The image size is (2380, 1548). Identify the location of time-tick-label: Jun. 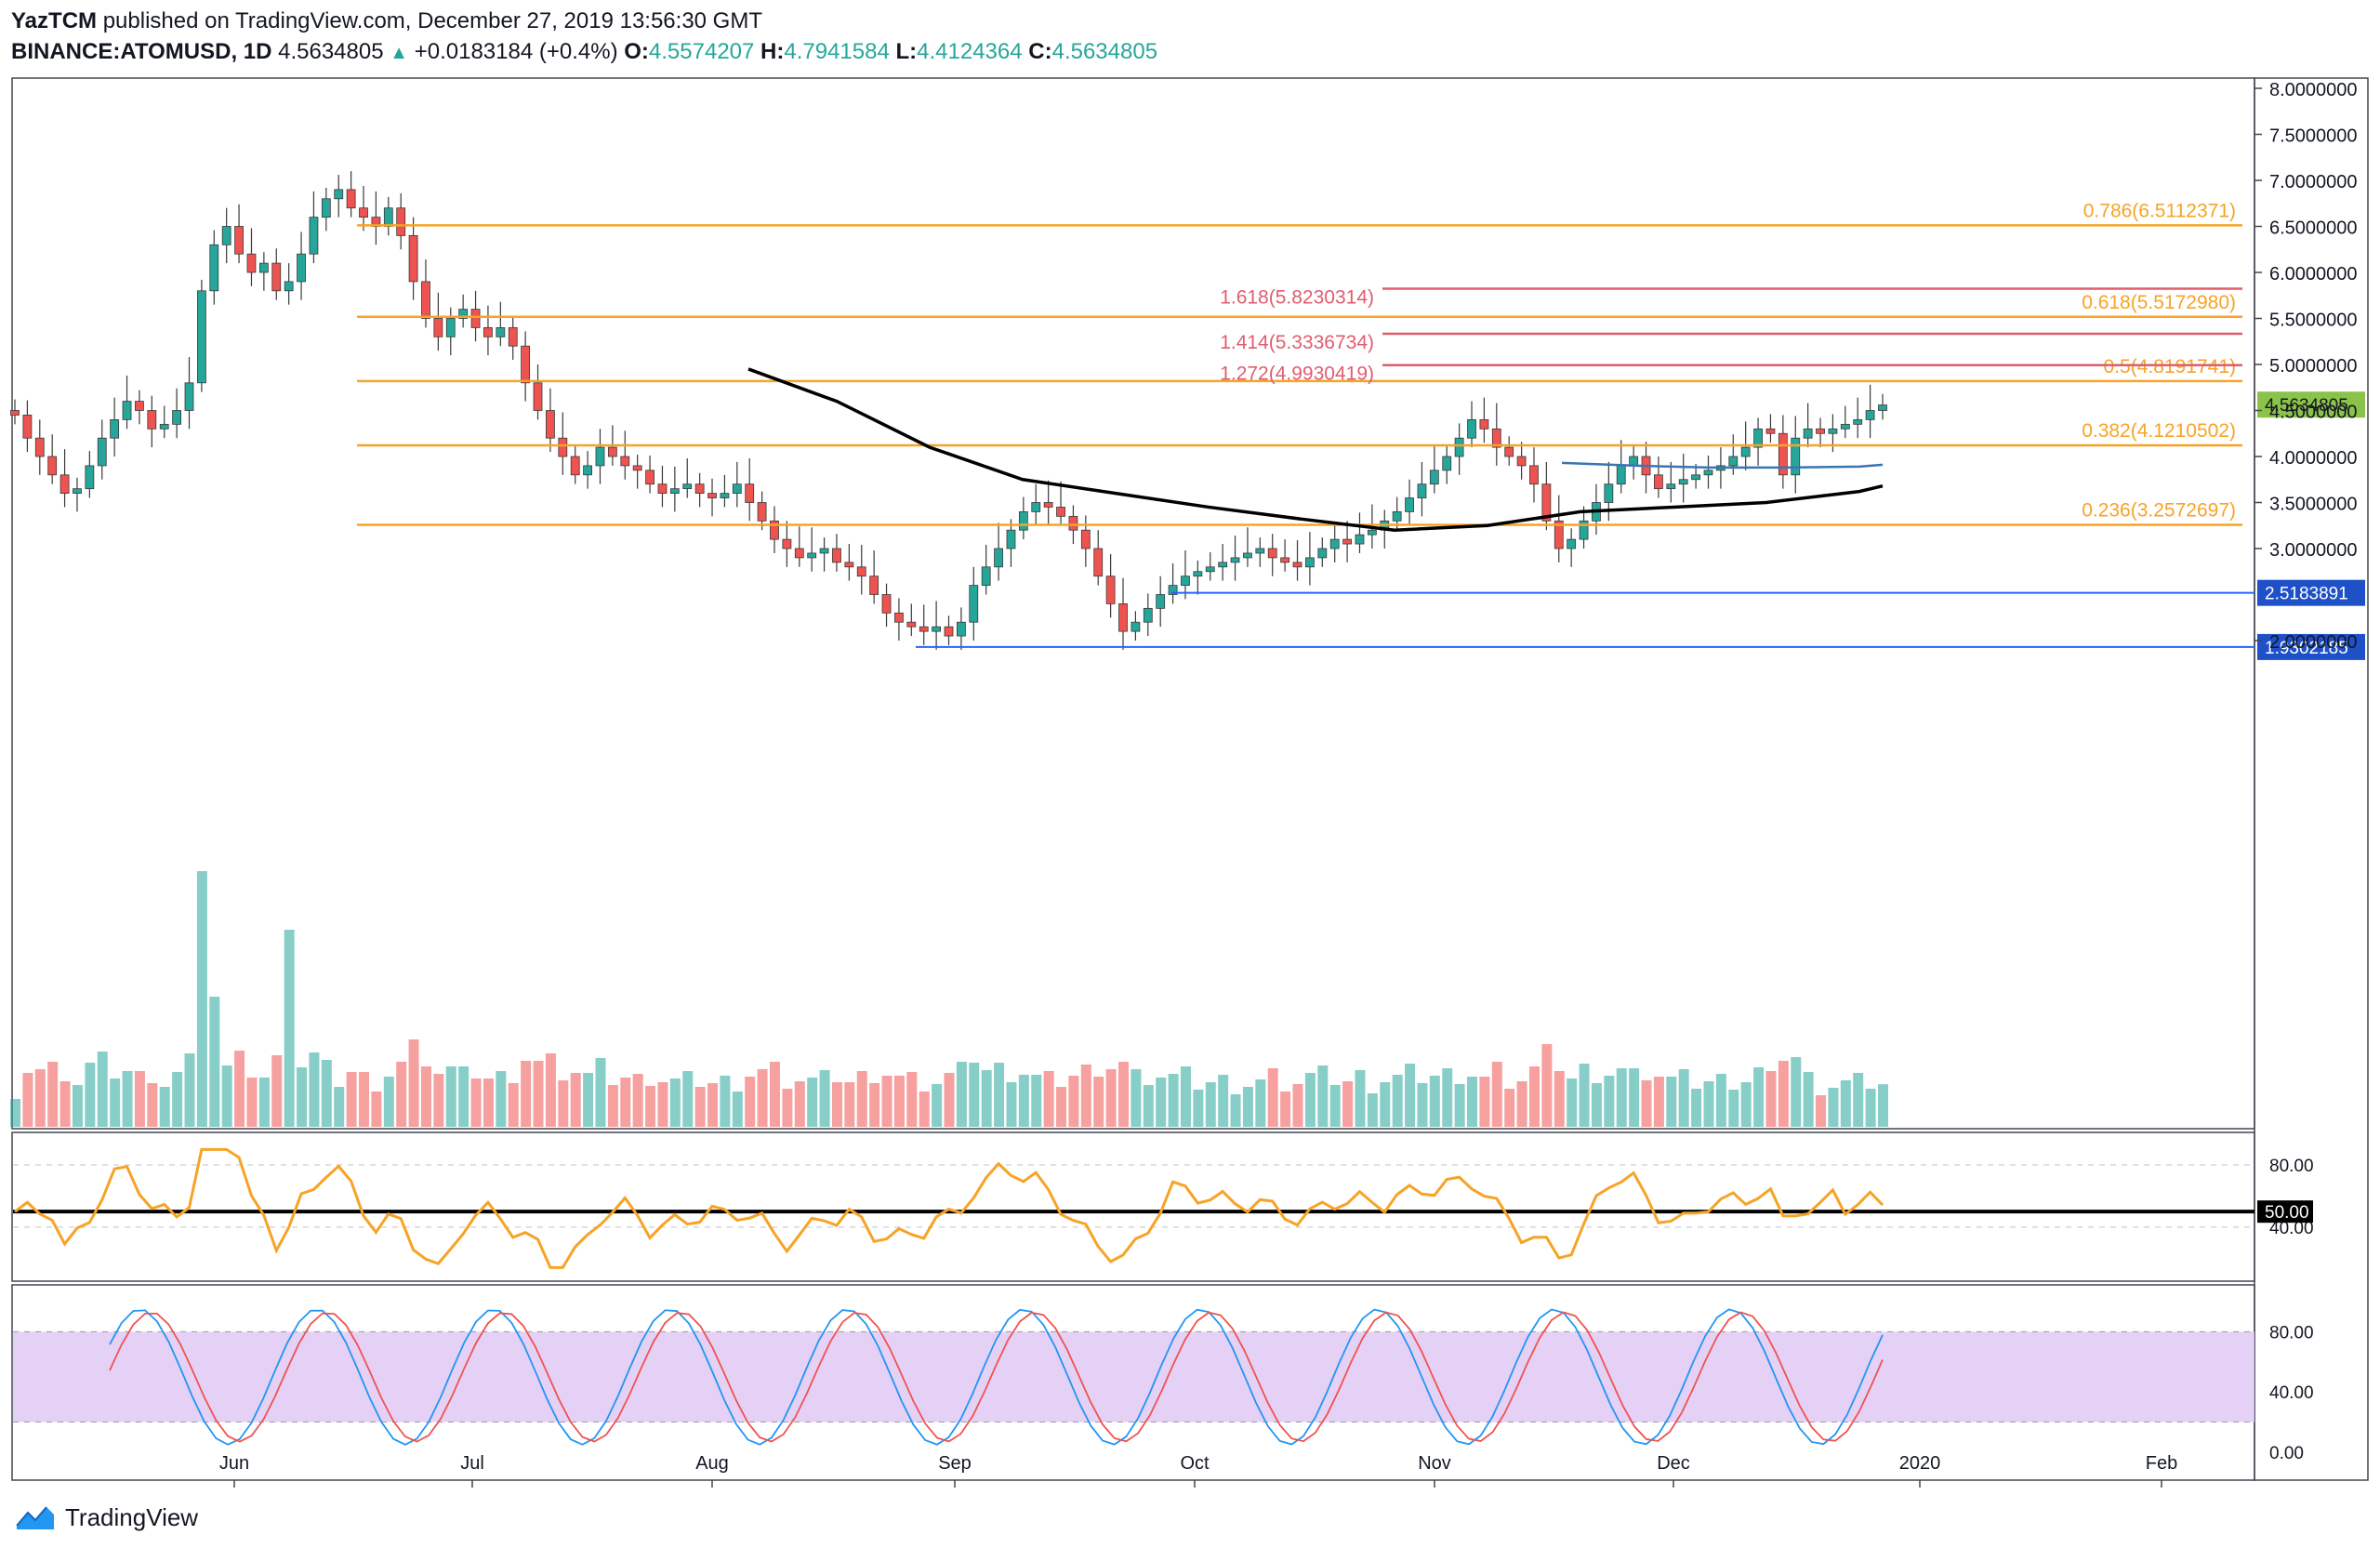
(234, 1463).